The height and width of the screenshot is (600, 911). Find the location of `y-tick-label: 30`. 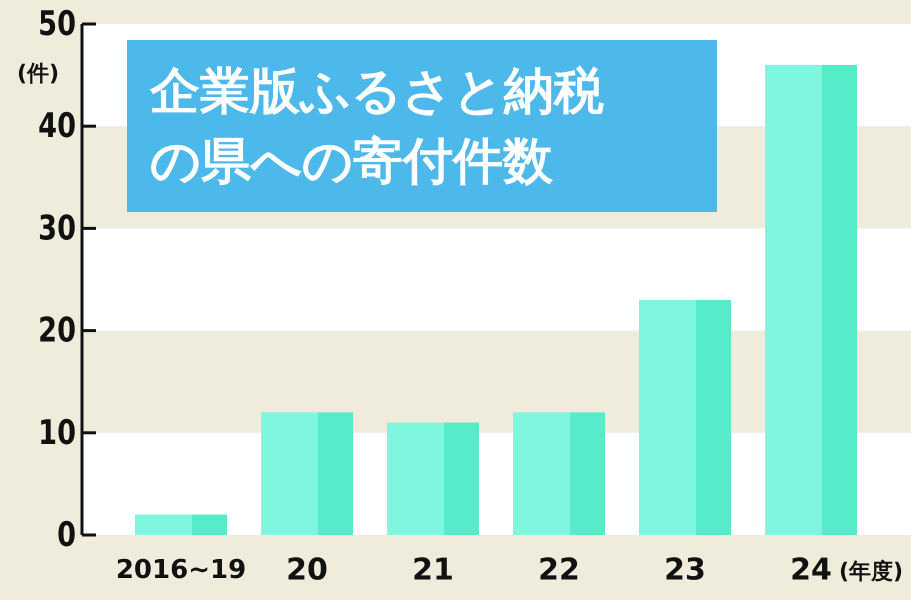

y-tick-label: 30 is located at coordinates (57, 228).